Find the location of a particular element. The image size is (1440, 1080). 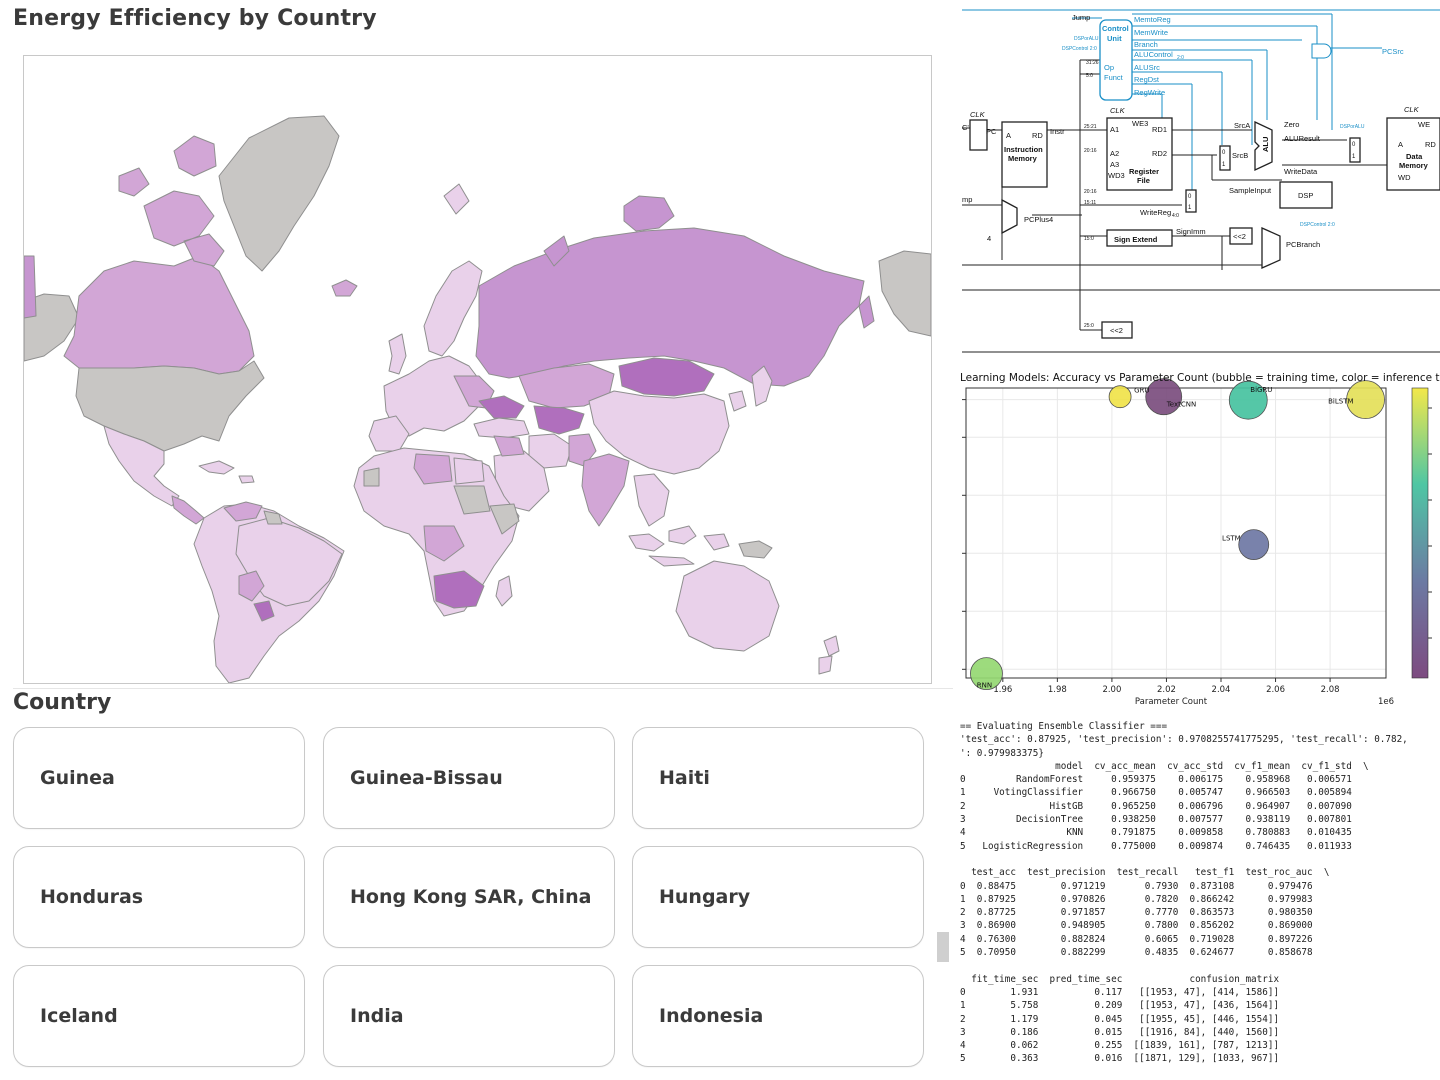

caribbean-region is located at coordinates (226, 472).